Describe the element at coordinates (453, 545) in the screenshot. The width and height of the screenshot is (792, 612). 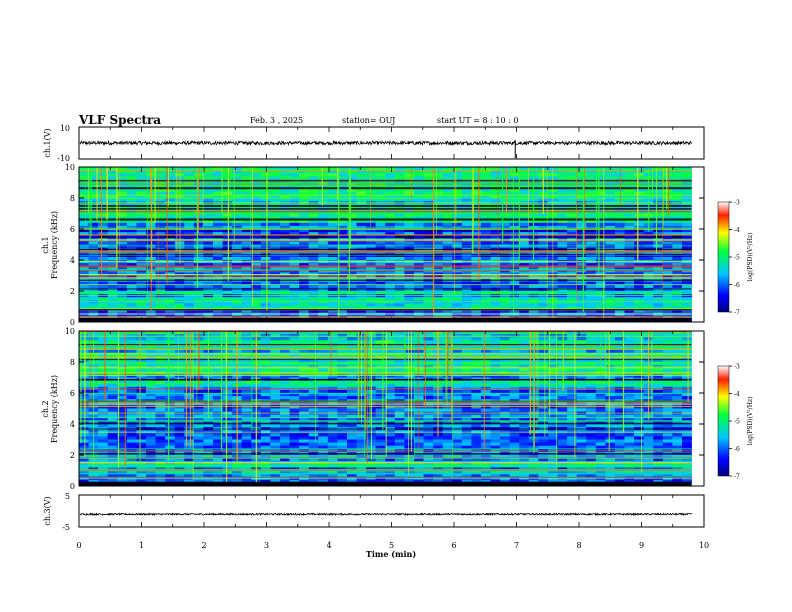
I see `time-tick-label: 6` at that location.